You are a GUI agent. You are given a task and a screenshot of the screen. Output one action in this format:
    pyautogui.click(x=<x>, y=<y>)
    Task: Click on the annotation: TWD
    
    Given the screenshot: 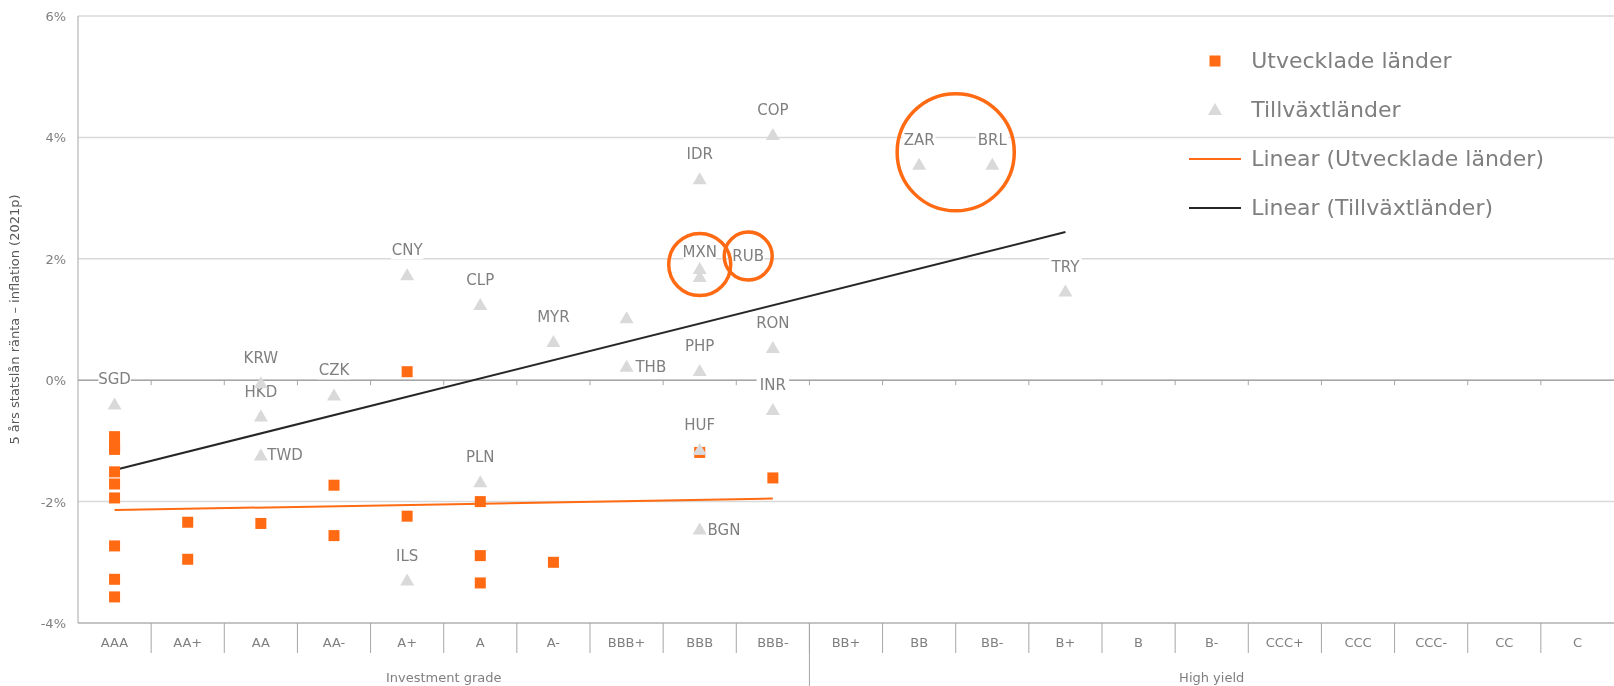 What is the action you would take?
    pyautogui.click(x=284, y=455)
    